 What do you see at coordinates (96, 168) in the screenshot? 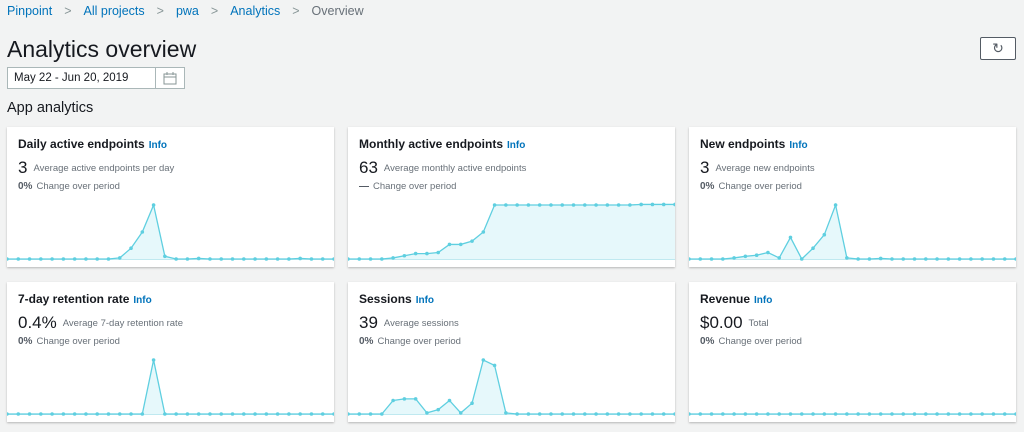
I see `metric-value-row: 3 Average active endpoints per day` at bounding box center [96, 168].